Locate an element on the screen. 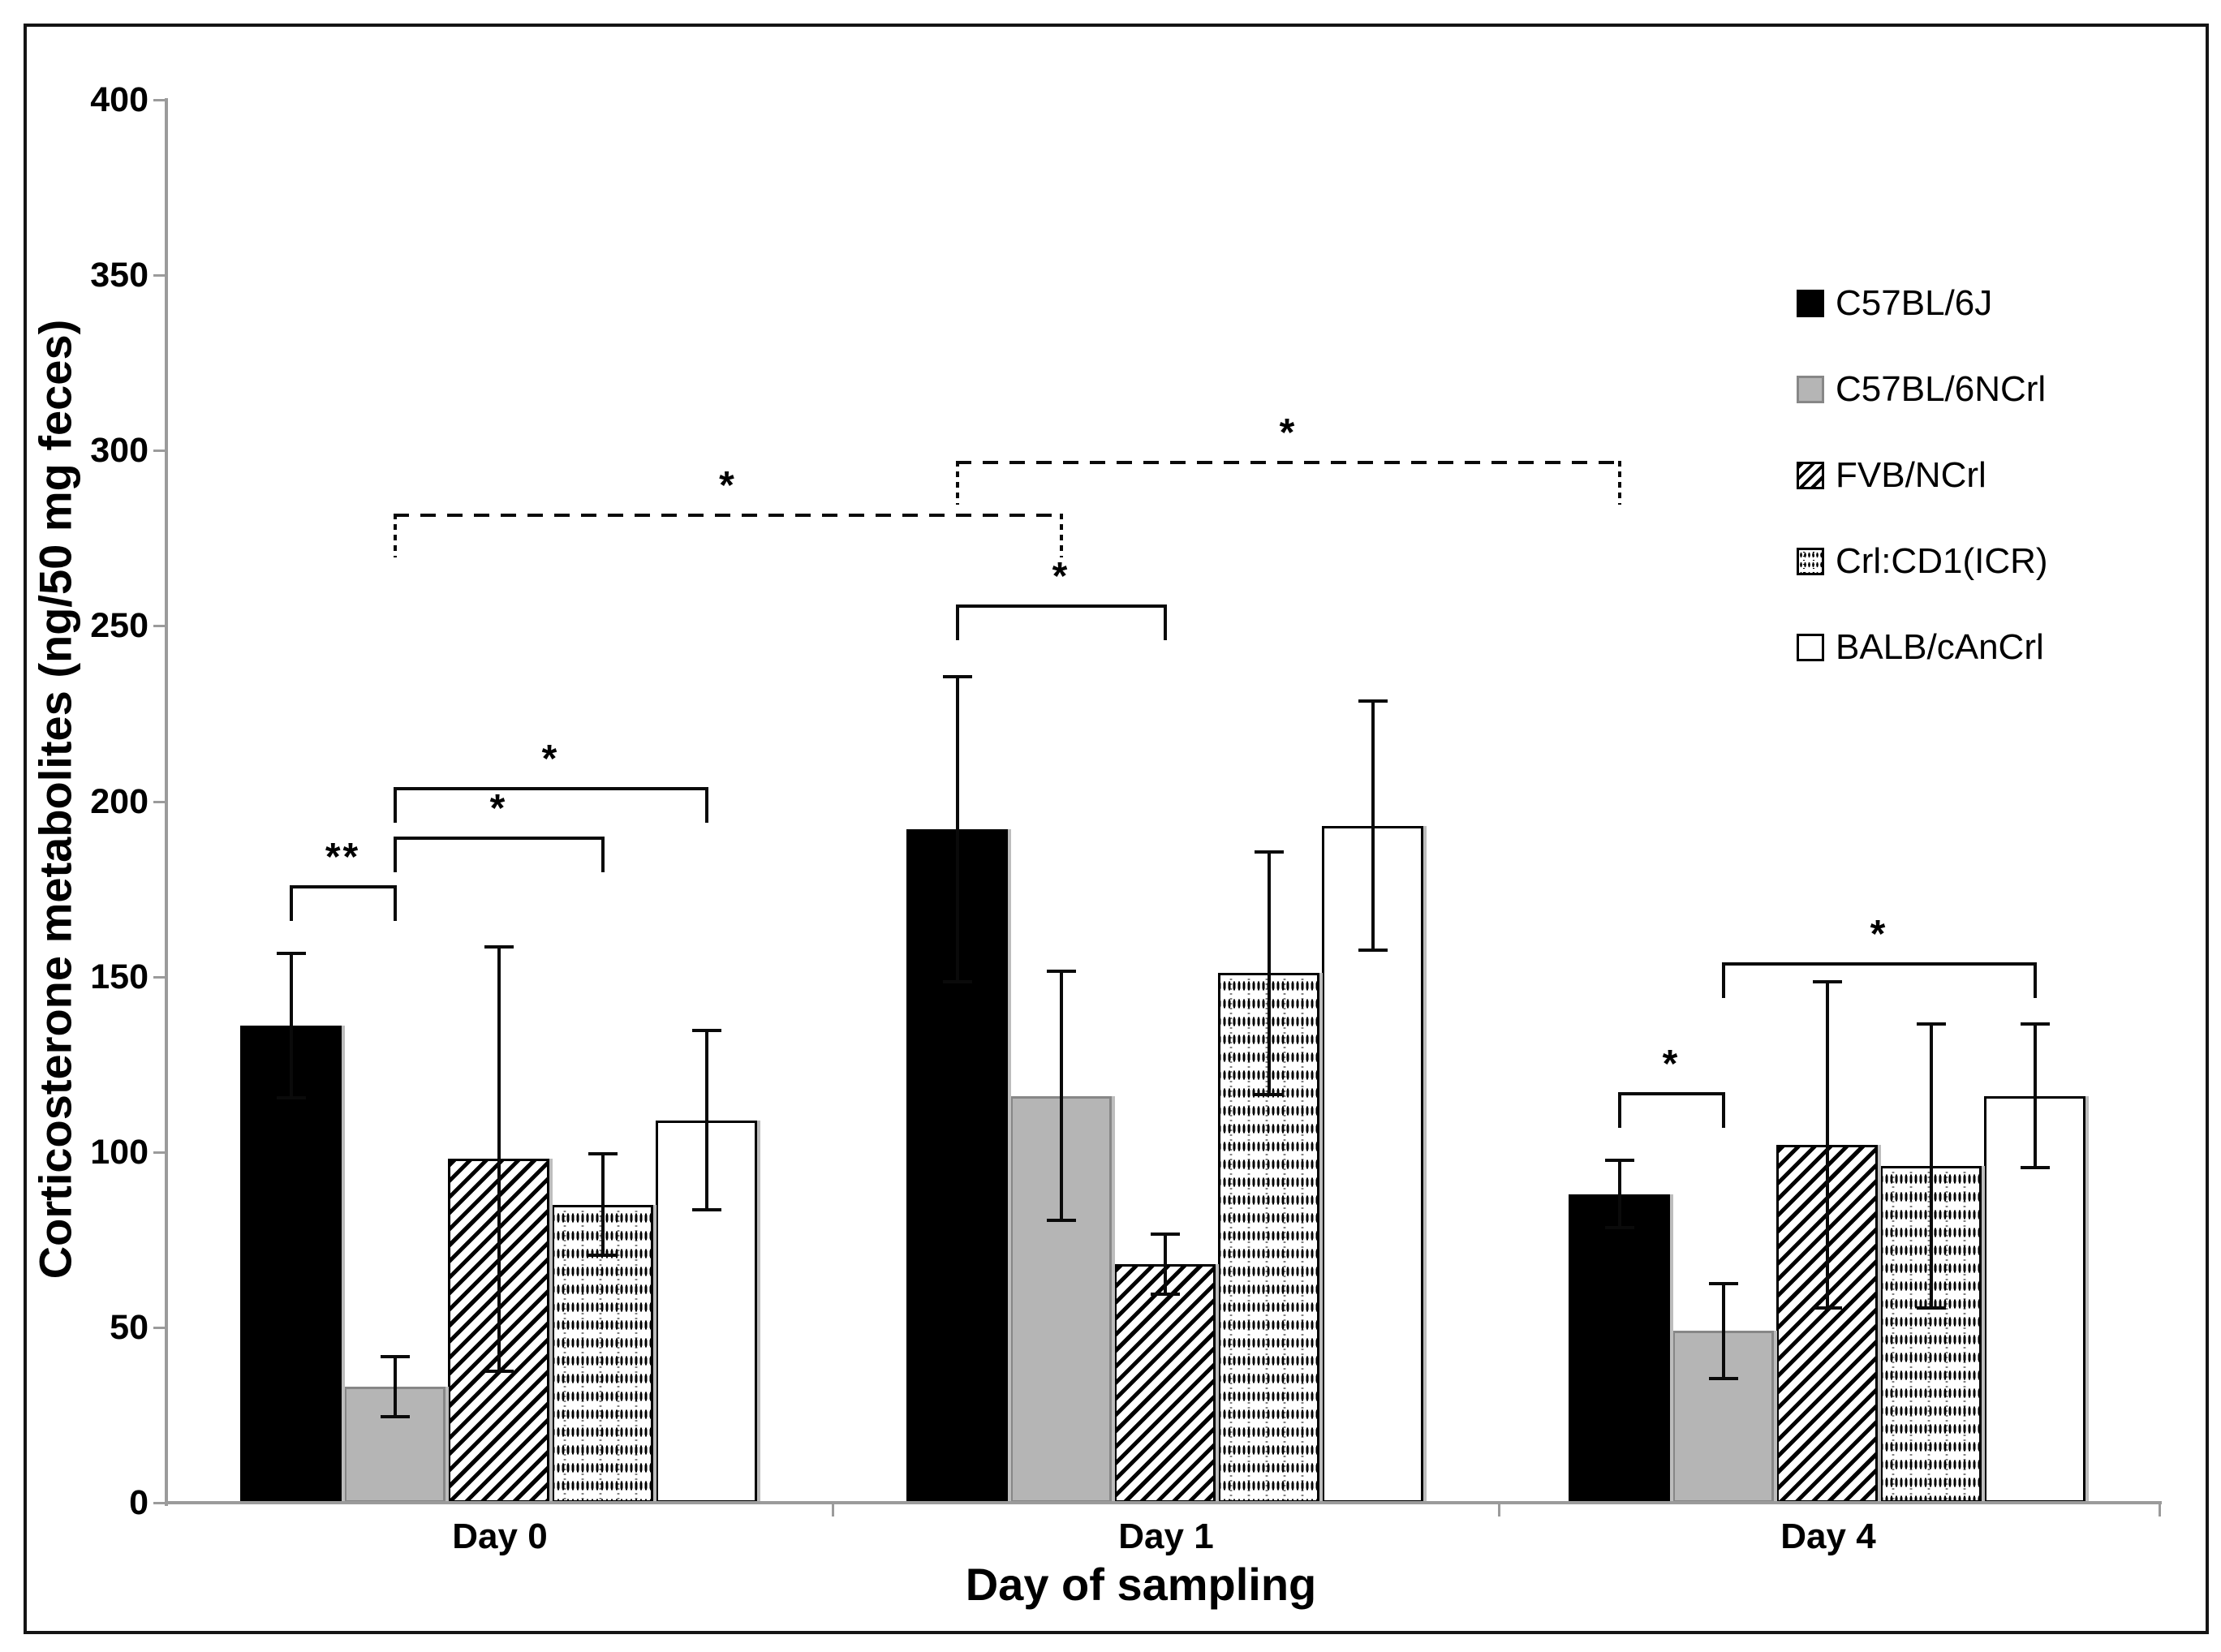 This screenshot has width=2221, height=1652. y-tick-label: 100 is located at coordinates (119, 1152).